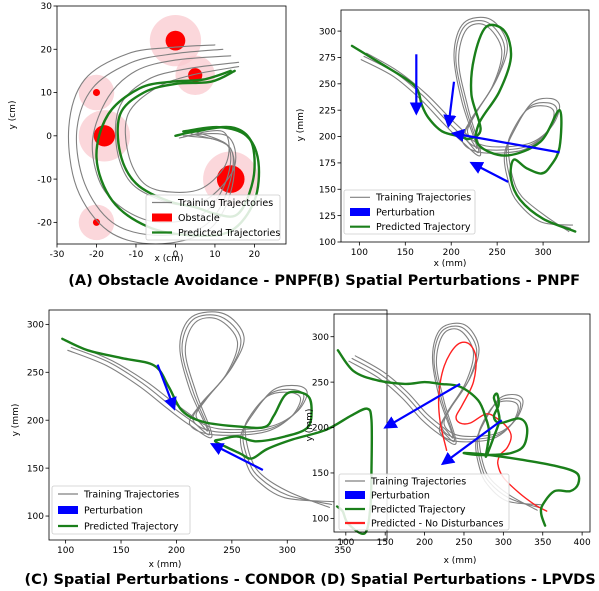 This screenshot has width=599, height=591. Describe the element at coordinates (229, 233) in the screenshot. I see `legend-label: Predicted Trajectories` at that location.